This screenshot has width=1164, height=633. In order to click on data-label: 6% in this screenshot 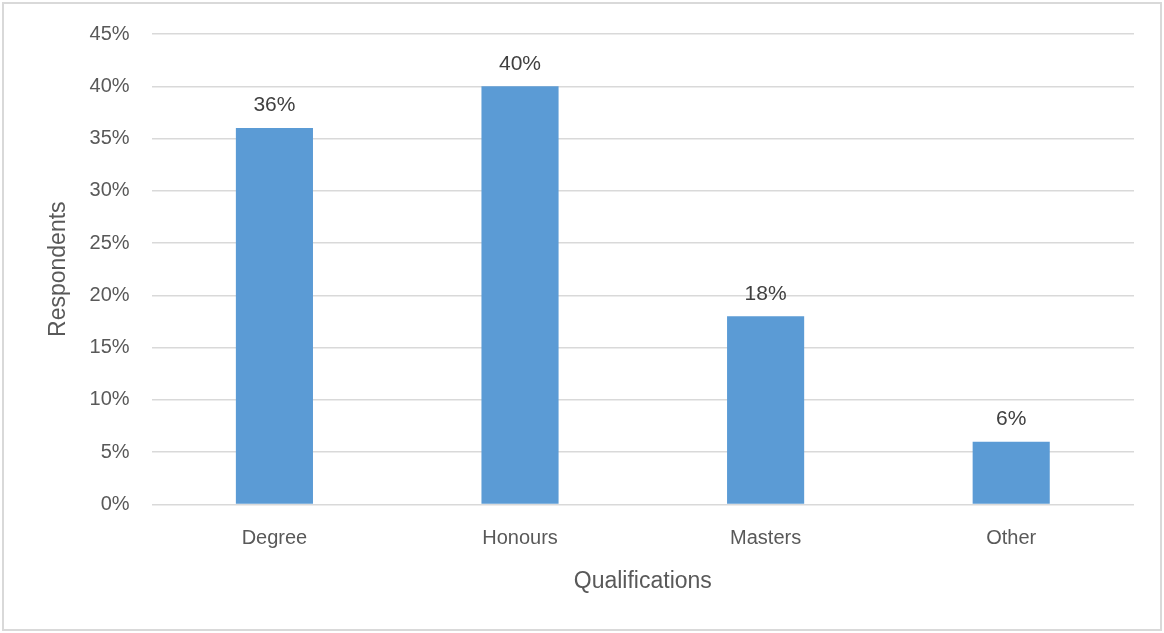, I will do `click(1011, 417)`.